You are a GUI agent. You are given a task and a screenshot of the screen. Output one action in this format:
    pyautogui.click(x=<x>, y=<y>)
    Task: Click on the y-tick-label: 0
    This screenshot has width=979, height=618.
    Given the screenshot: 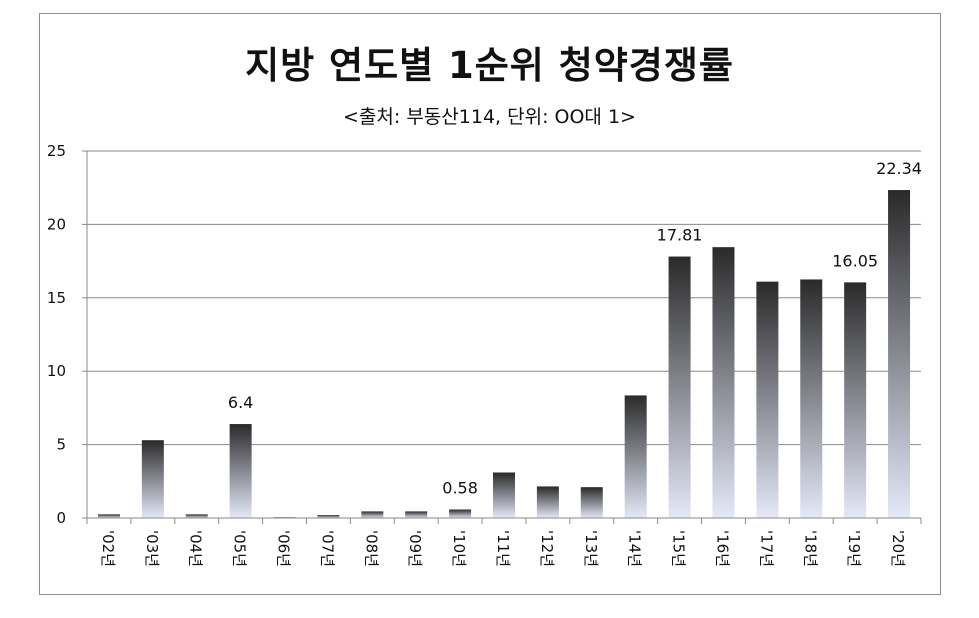 What is the action you would take?
    pyautogui.click(x=61, y=518)
    